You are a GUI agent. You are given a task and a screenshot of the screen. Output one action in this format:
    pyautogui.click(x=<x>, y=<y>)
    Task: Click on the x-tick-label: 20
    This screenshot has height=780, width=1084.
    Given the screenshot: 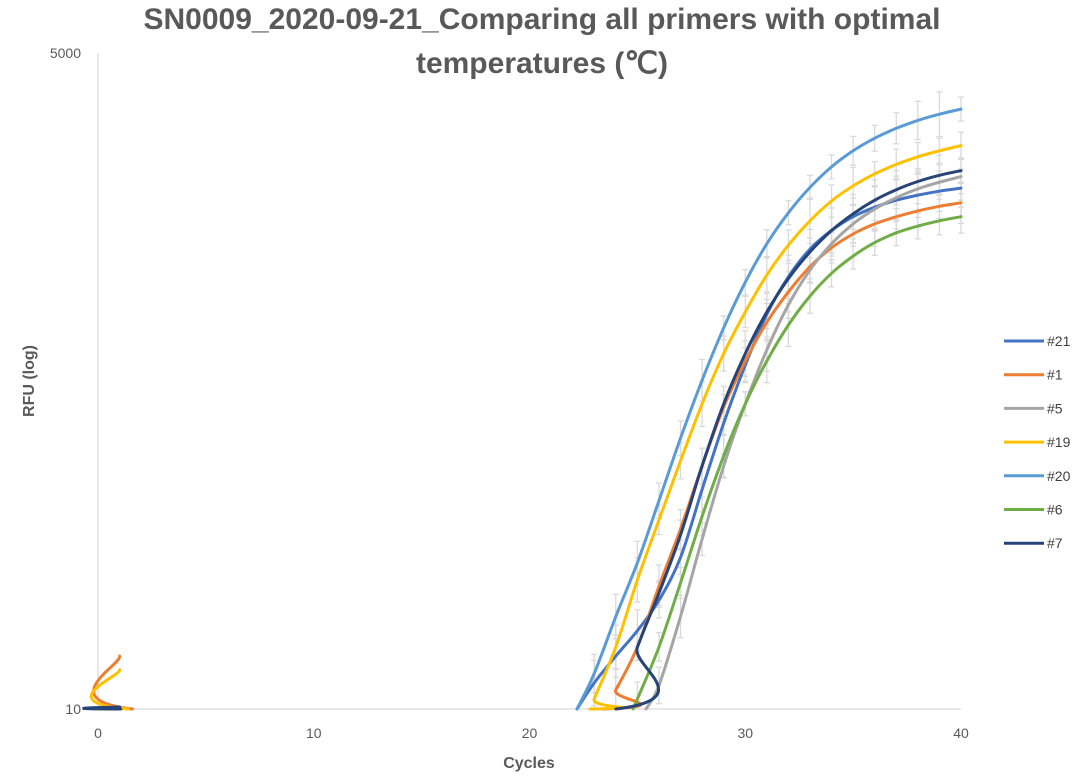 What is the action you would take?
    pyautogui.click(x=530, y=733)
    